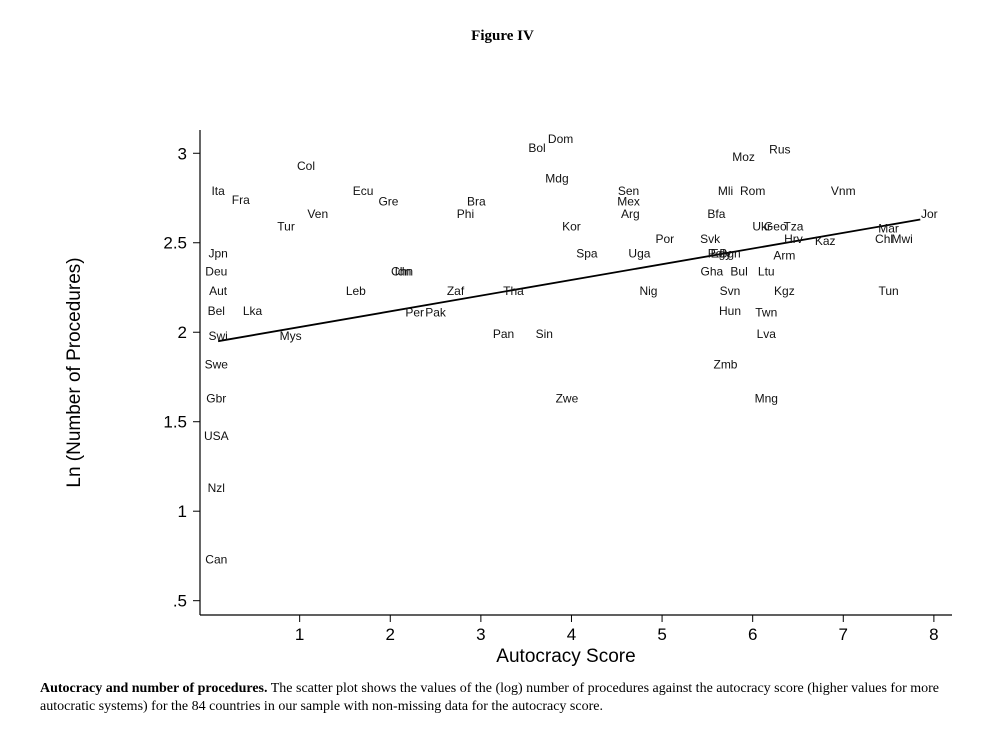 Image resolution: width=1005 pixels, height=747 pixels. Describe the element at coordinates (154, 688) in the screenshot. I see `caption-bold: Autocracy and number of procedures.` at that location.